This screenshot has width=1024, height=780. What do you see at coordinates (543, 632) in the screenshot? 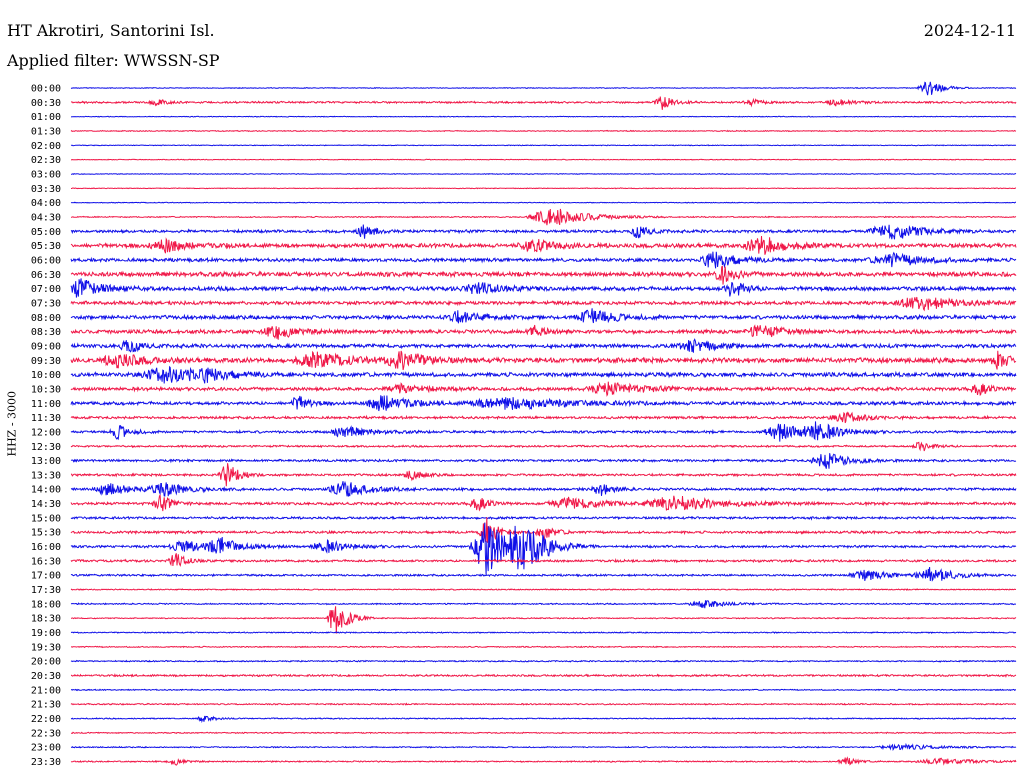
I see `seismic-trace-1900` at bounding box center [543, 632].